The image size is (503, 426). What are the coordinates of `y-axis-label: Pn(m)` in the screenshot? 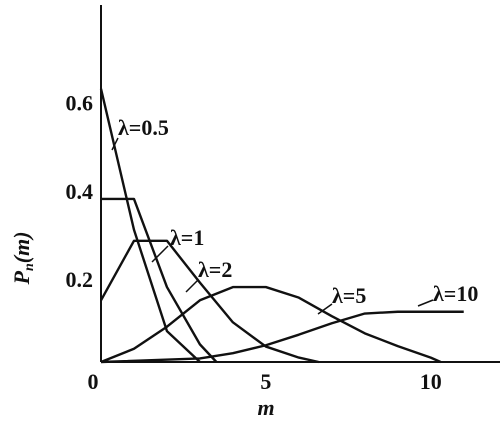 It's located at (23, 258).